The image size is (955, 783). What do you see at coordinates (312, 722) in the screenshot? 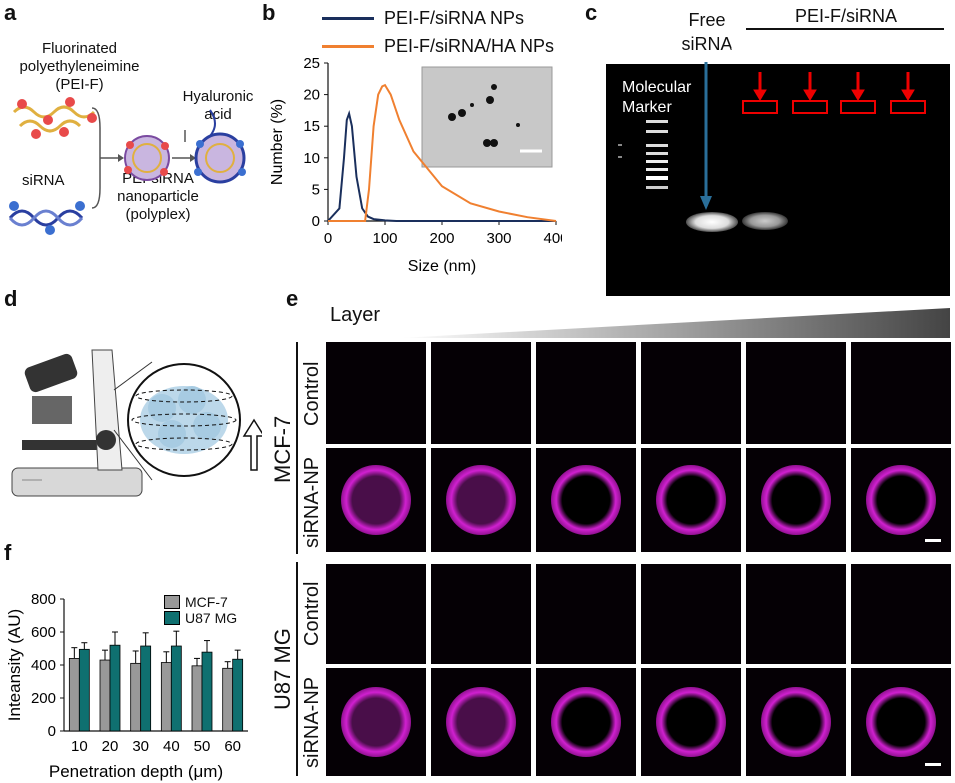
I see `row-label-sirna-np-u87: siRNA-NP` at bounding box center [312, 722].